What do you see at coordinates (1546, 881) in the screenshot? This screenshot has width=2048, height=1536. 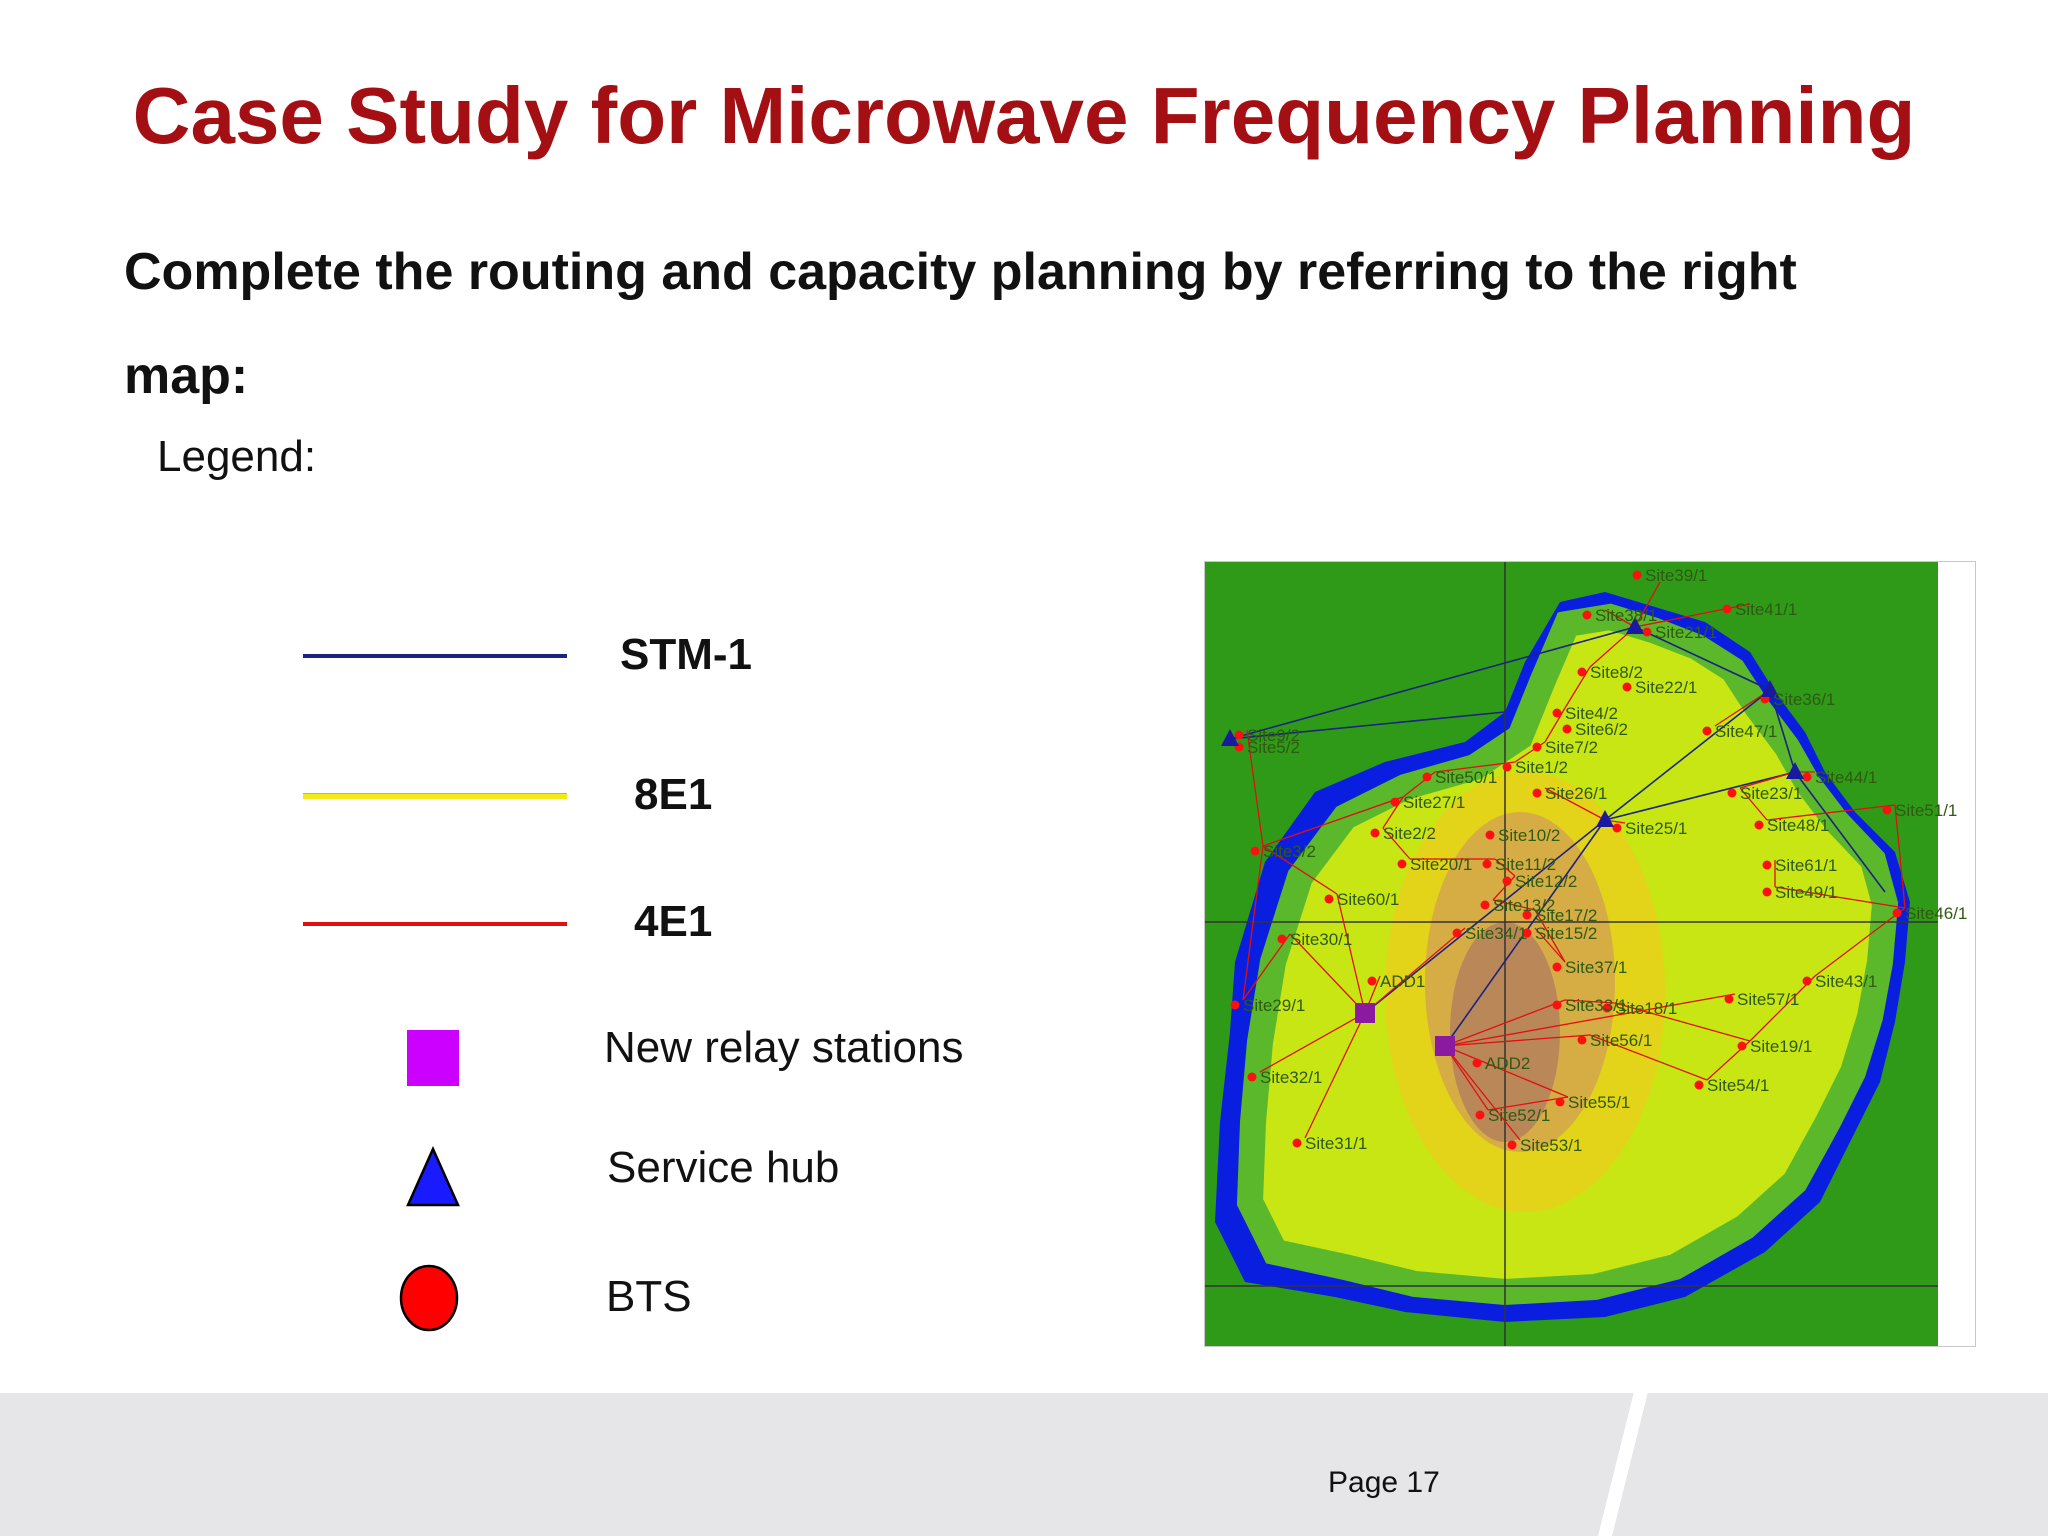 I see `site-label: Site12/2` at bounding box center [1546, 881].